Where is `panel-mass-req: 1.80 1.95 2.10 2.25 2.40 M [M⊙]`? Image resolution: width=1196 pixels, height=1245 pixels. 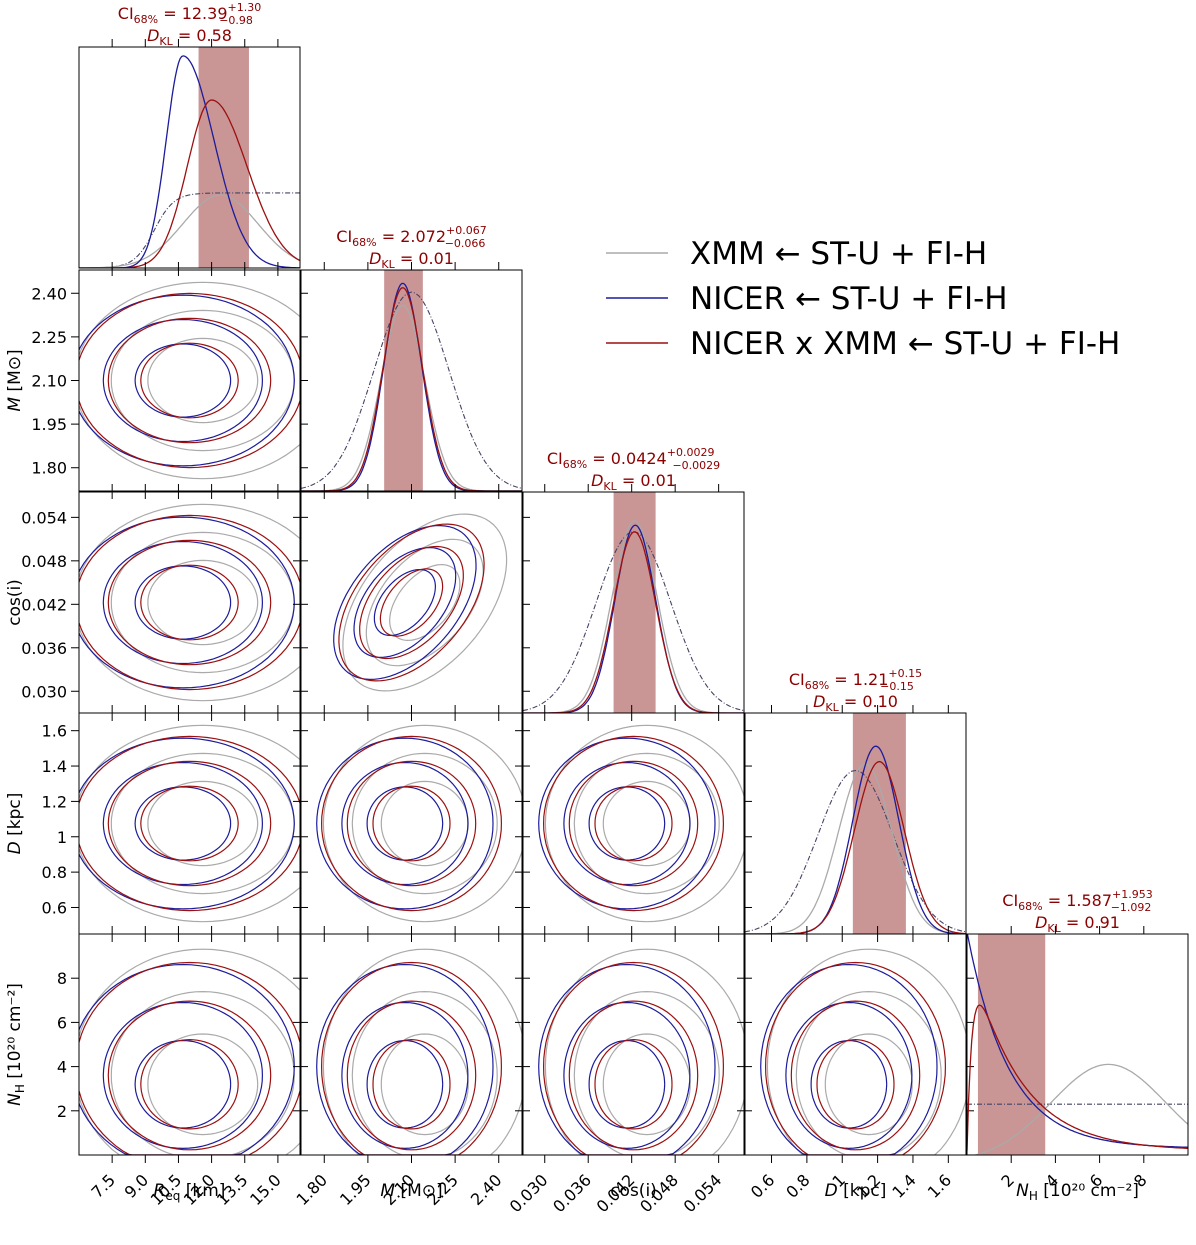
panel-mass-req: 1.80 1.95 2.10 2.25 2.40 M [M⊙] is located at coordinates (156, 380).